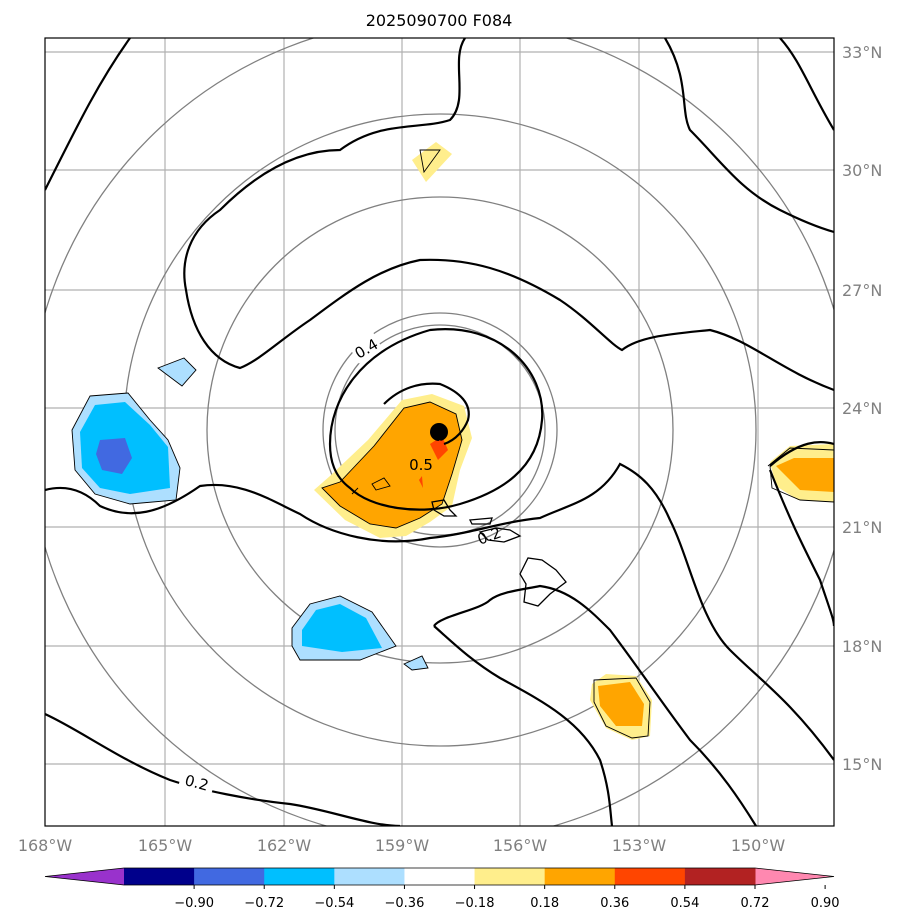 The width and height of the screenshot is (905, 924). What do you see at coordinates (421, 465) in the screenshot?
I see `contour-label-0-5: 0.5` at bounding box center [421, 465].